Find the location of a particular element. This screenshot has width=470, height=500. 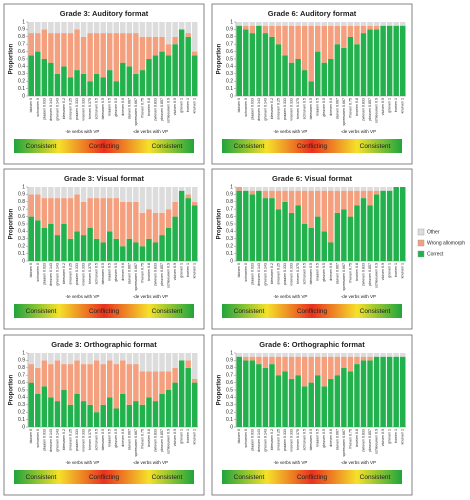

y-tick-label: 0 is located at coordinates (231, 96).